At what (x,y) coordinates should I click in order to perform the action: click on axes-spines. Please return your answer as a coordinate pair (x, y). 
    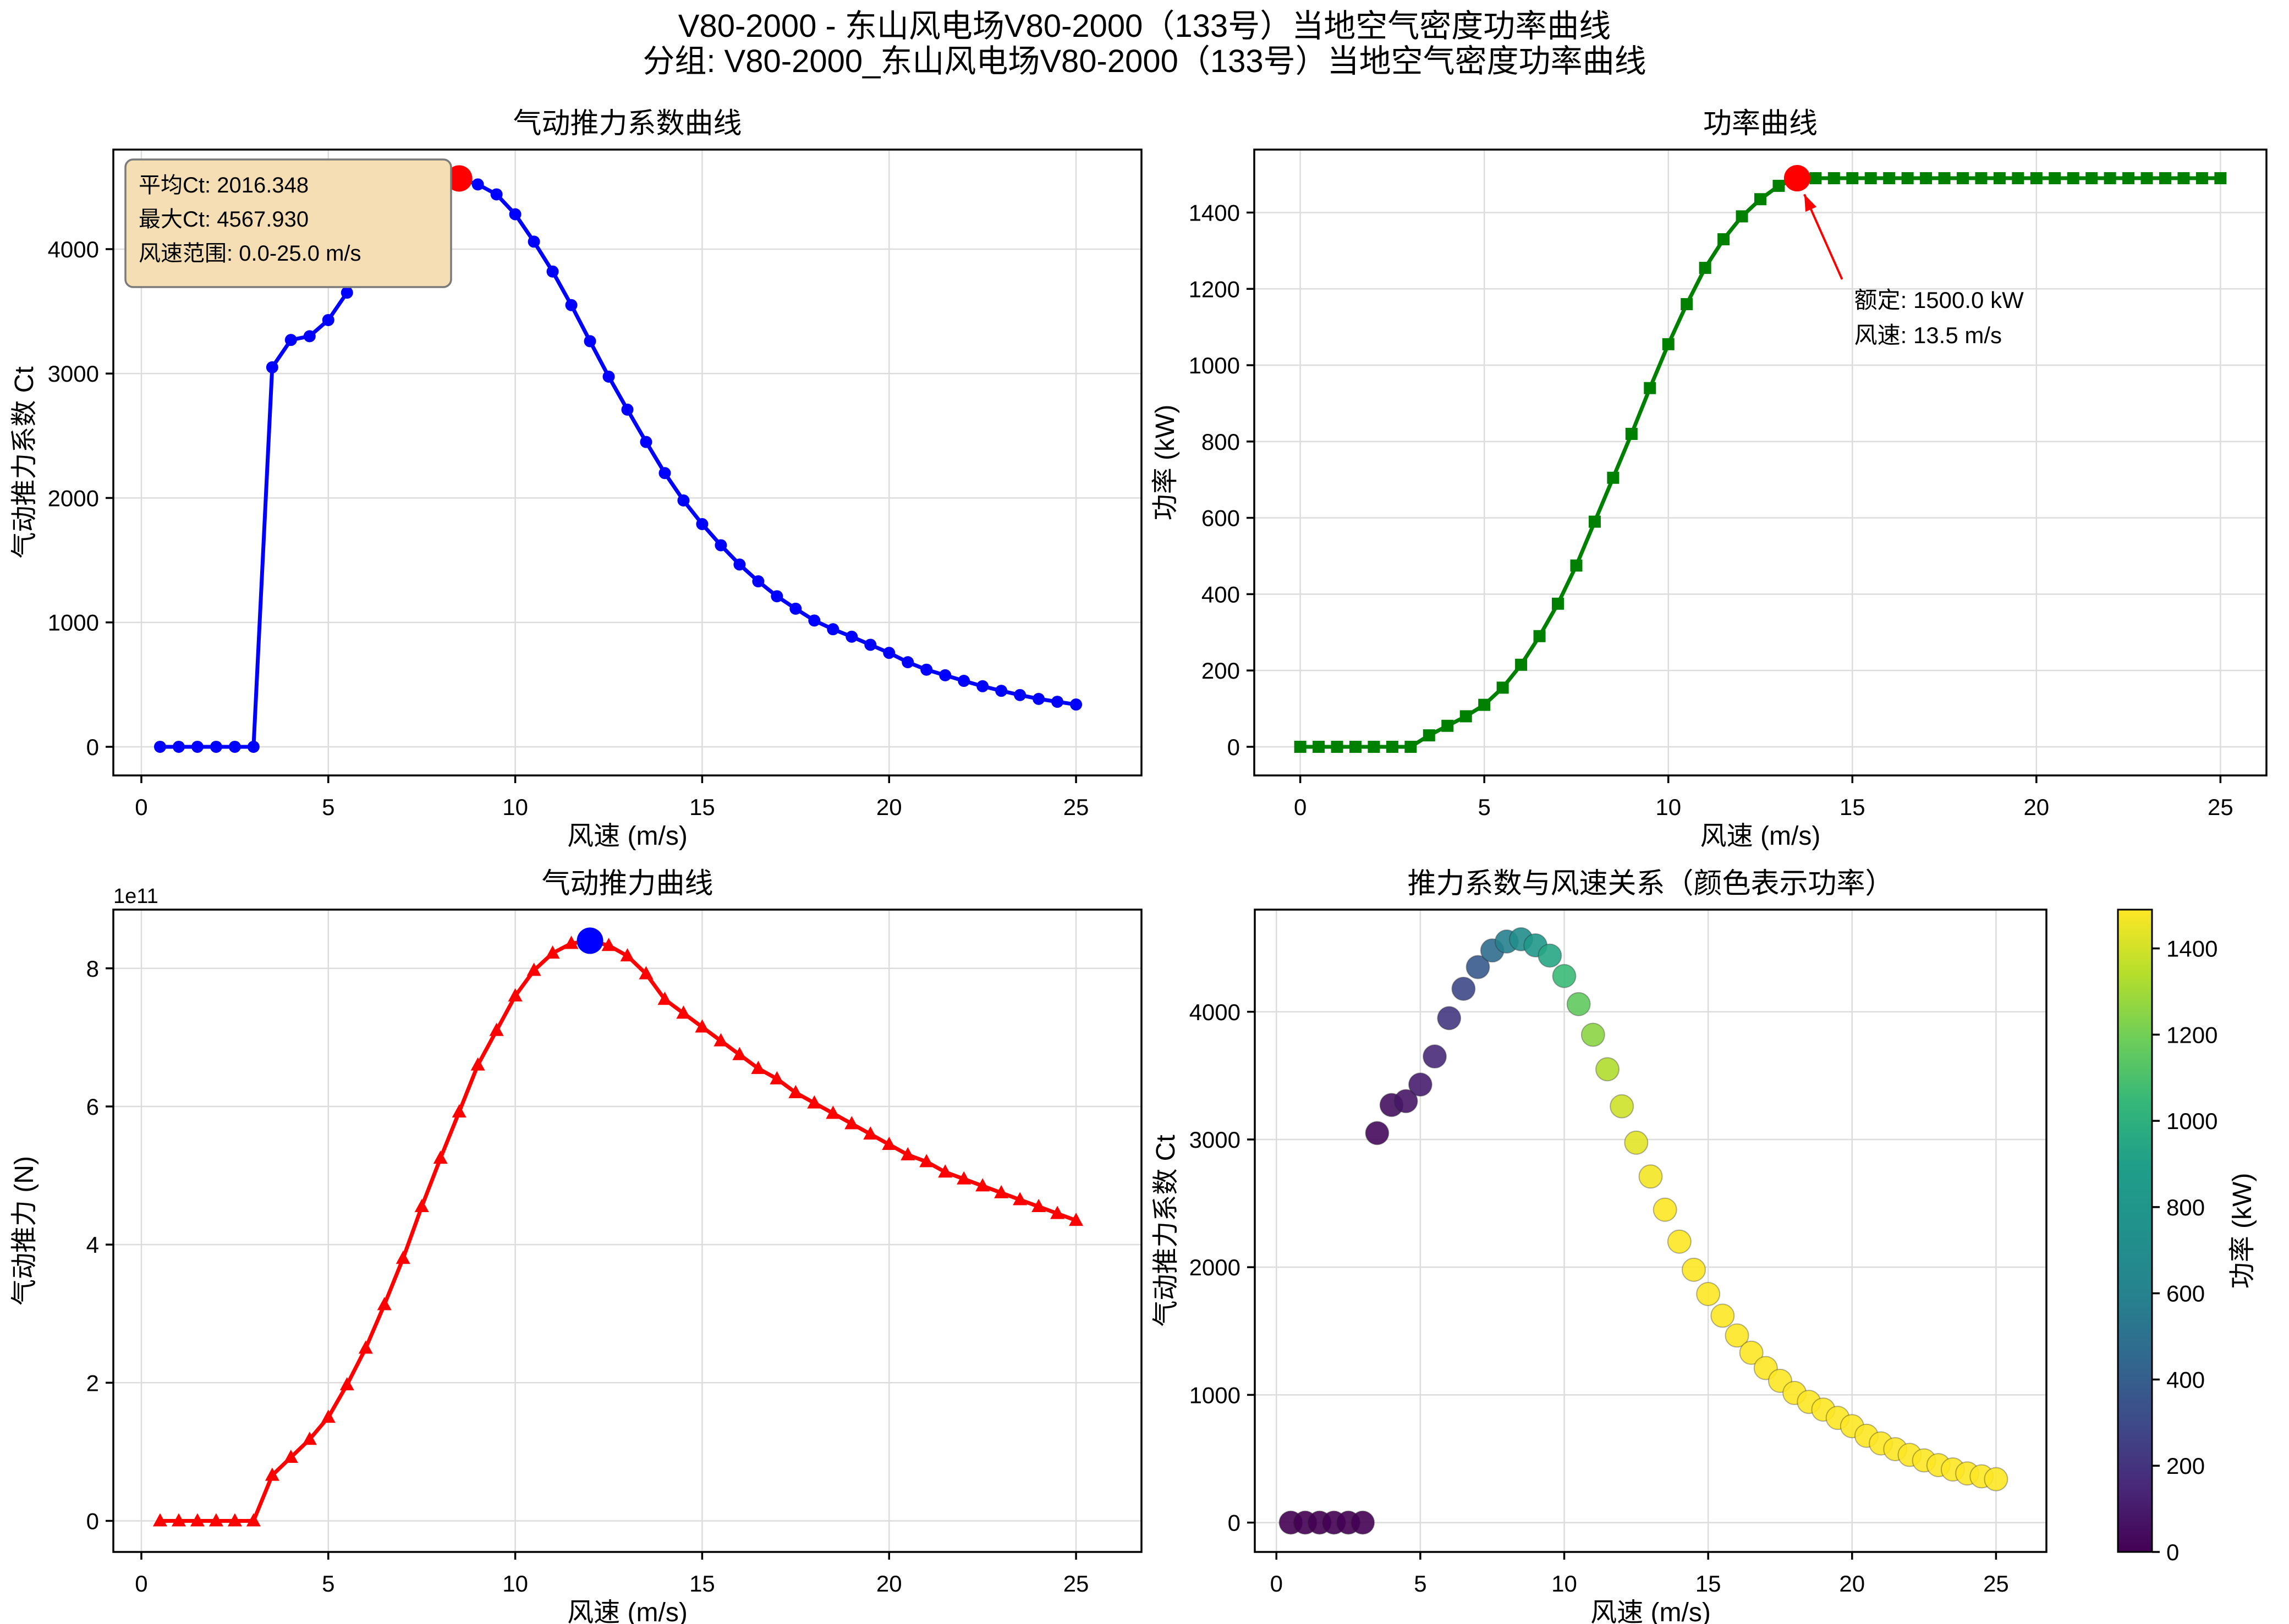
    Looking at the image, I should click on (1651, 1231).